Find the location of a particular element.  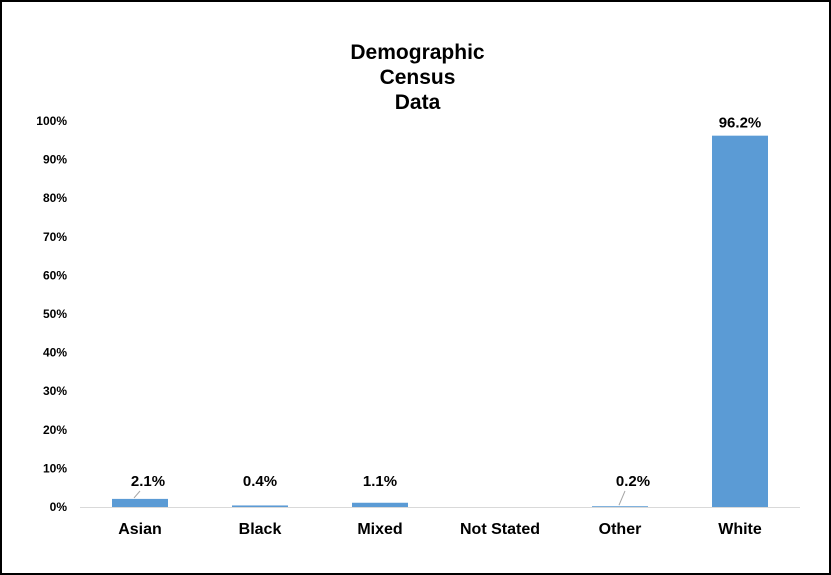

data-label: 1.1% is located at coordinates (380, 481).